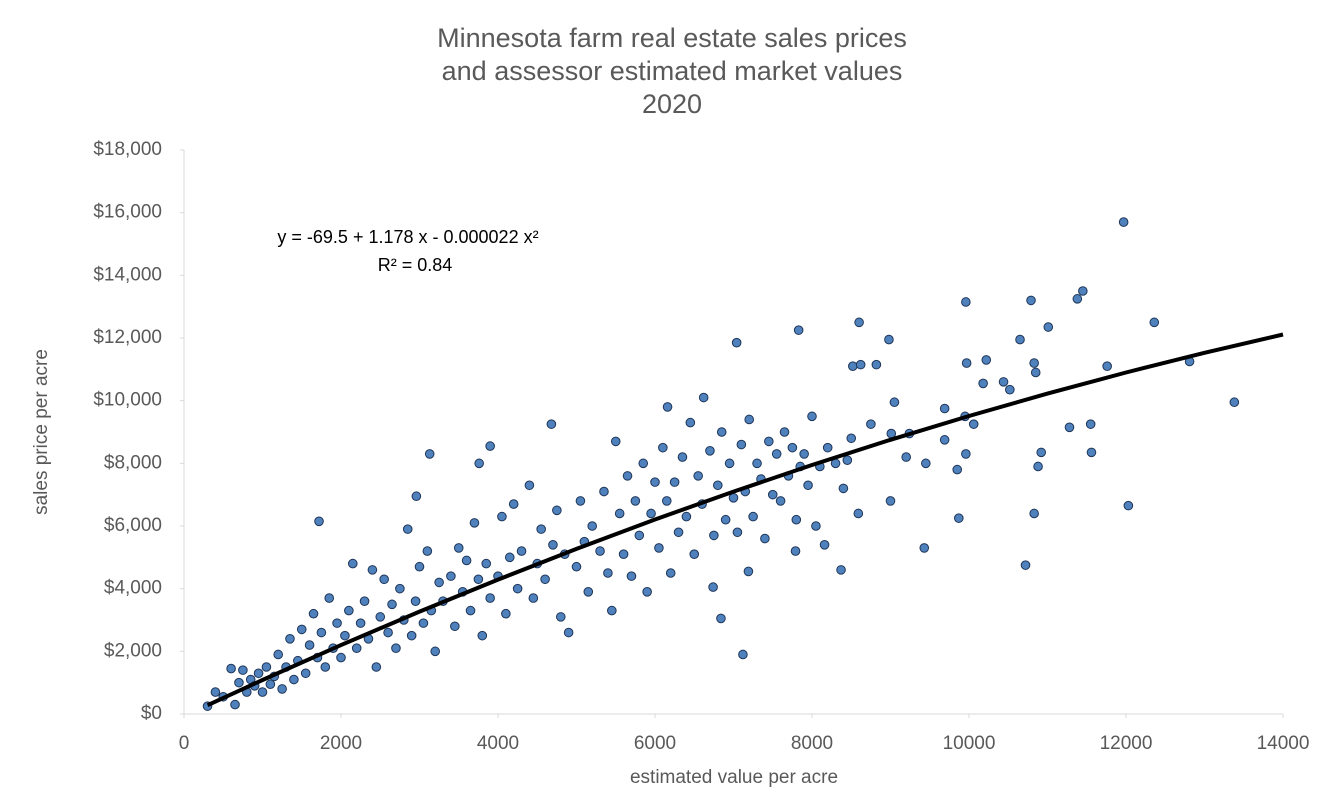 This screenshot has height=806, width=1340. What do you see at coordinates (672, 71) in the screenshot?
I see `chart-title: and assessor estimated market values` at bounding box center [672, 71].